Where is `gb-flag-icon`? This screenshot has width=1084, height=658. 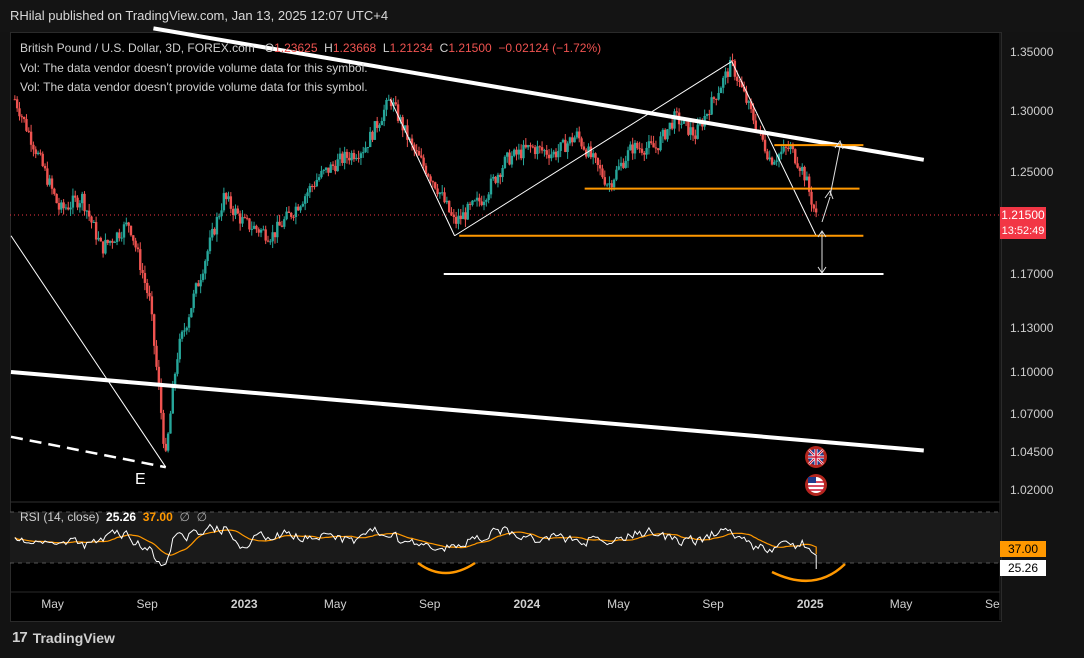
gb-flag-icon is located at coordinates (816, 457).